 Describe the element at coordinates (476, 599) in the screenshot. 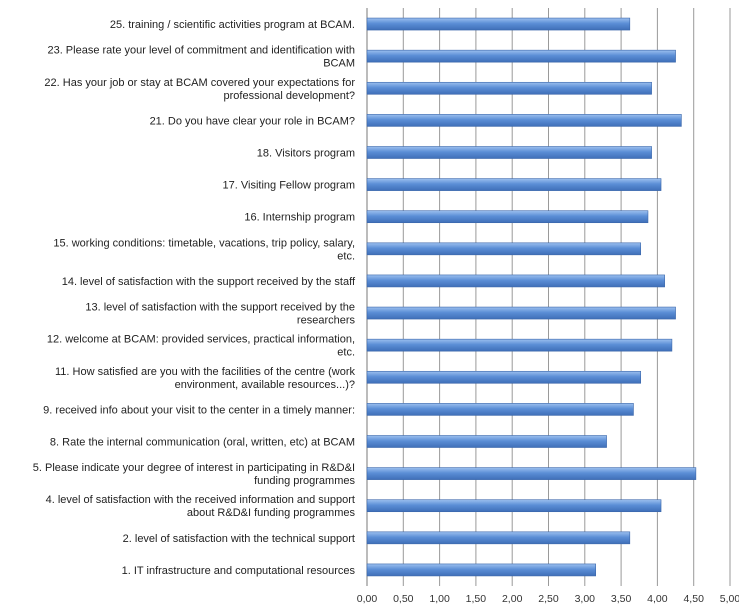

I see `x-tick-label: 1,50` at that location.